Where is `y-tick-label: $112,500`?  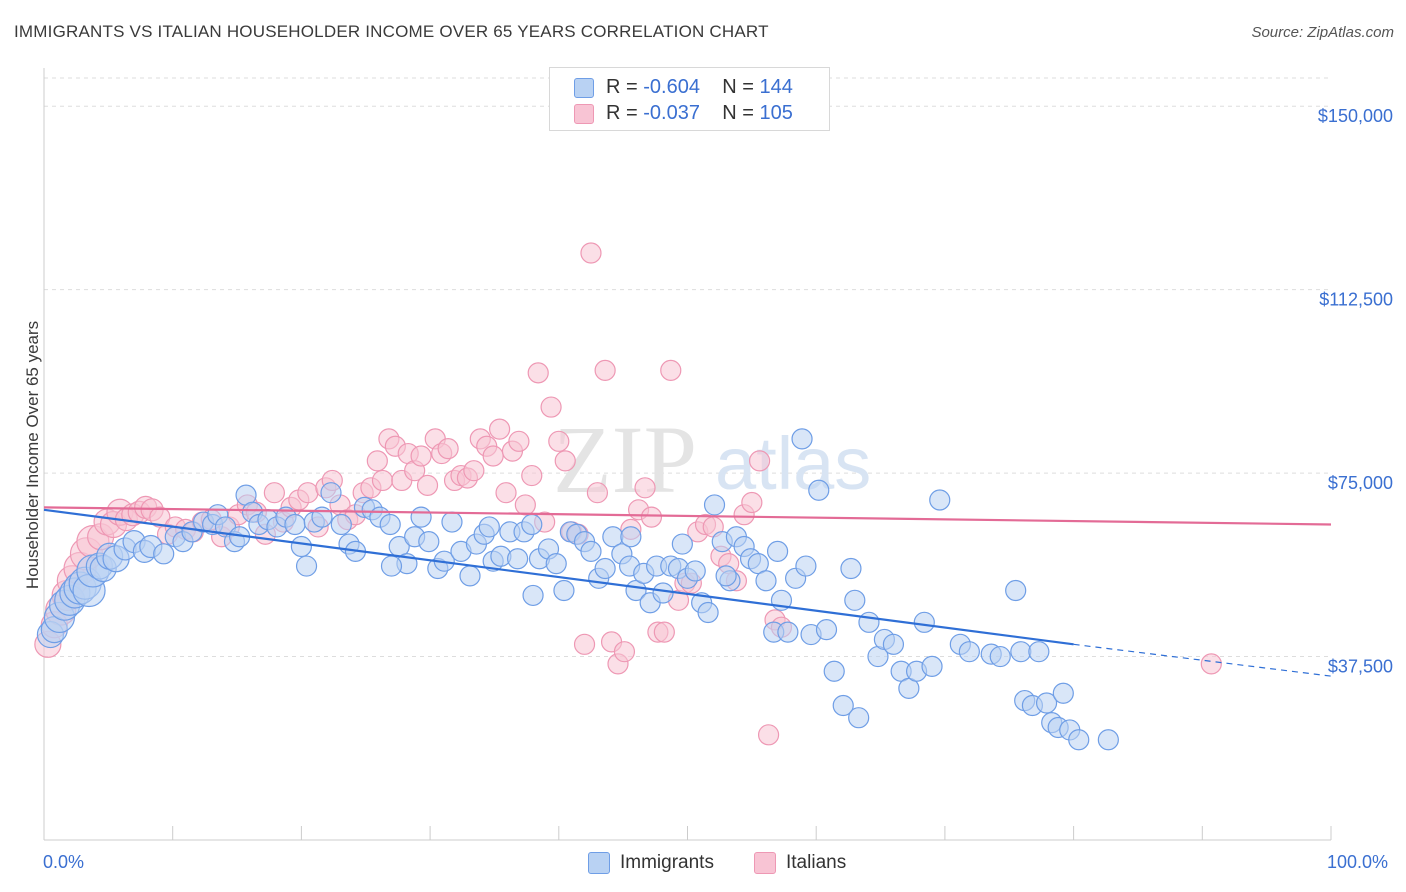
y-tick-label: $112,500 is located at coordinates (1356, 300).